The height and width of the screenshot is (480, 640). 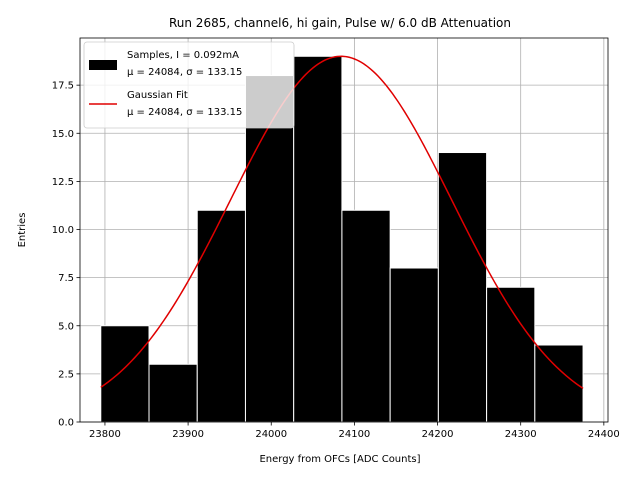 I want to click on legend-samples-label: Samples, I = 0.092mA, so click(x=183, y=55).